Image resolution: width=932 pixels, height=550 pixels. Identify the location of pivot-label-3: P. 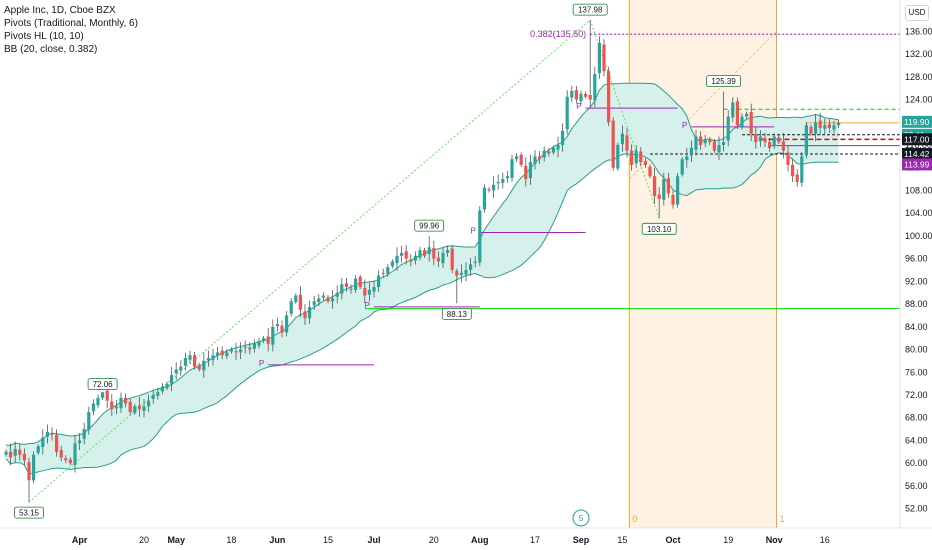
(578, 106).